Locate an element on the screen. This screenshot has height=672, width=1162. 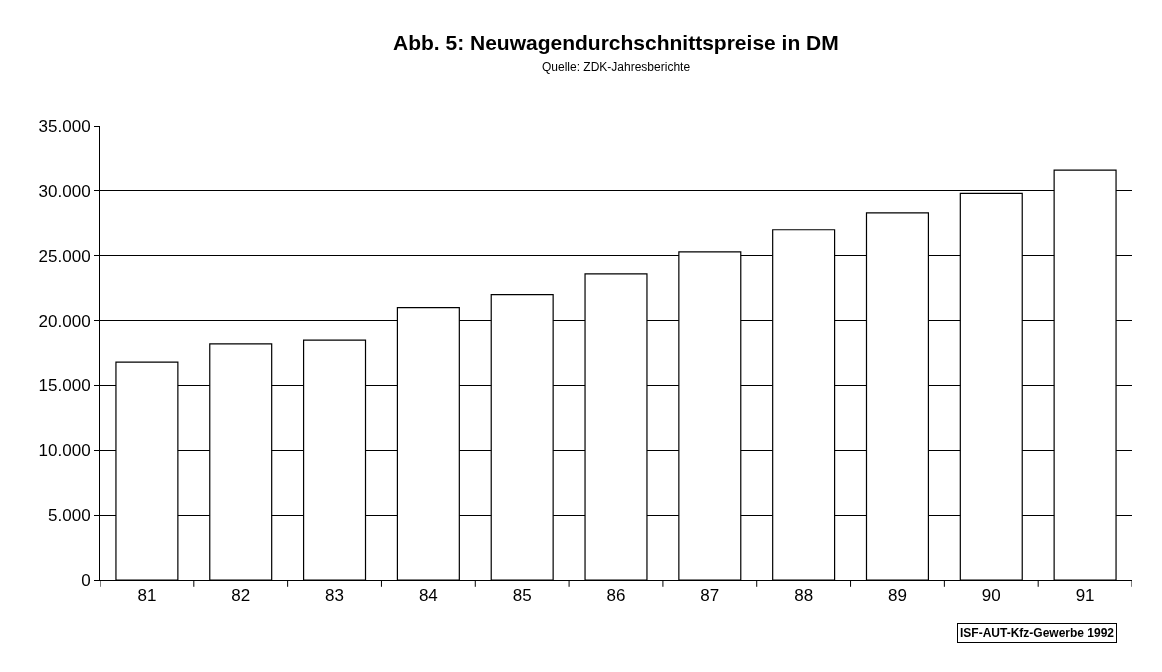
y-tick-label: 5.000 is located at coordinates (69, 516).